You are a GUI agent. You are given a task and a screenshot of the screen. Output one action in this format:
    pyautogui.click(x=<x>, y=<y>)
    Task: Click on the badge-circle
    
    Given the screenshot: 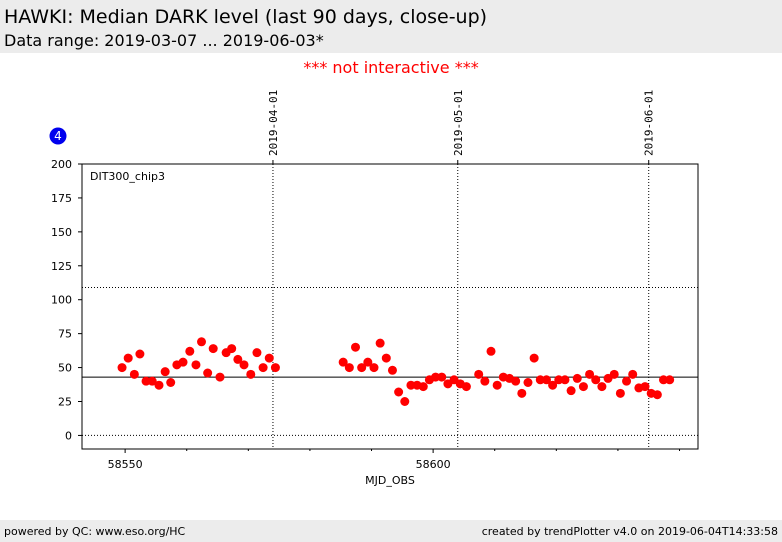 What is the action you would take?
    pyautogui.click(x=58, y=136)
    